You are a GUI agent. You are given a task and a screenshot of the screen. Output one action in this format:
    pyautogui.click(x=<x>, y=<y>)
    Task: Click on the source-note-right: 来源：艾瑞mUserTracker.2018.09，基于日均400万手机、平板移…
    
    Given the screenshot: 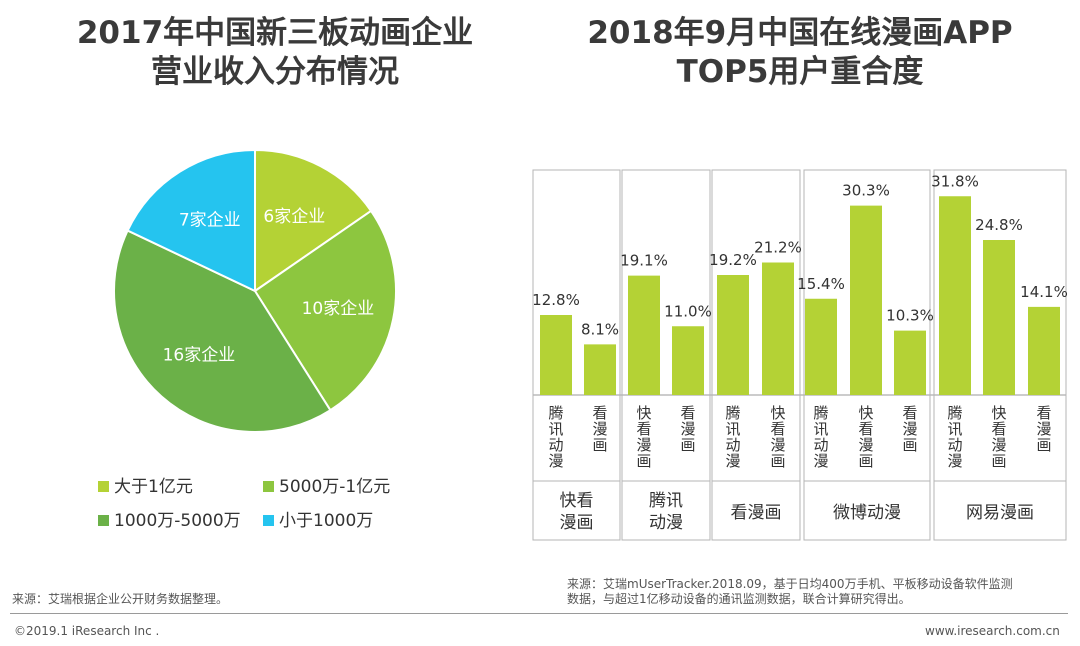 What is the action you would take?
    pyautogui.click(x=790, y=592)
    